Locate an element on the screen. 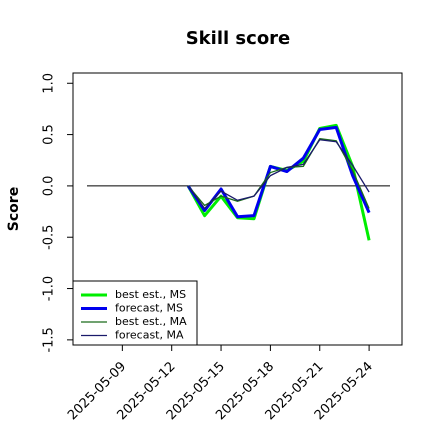 The height and width of the screenshot is (440, 440). y-tick-label: -1.0 is located at coordinates (49, 288).